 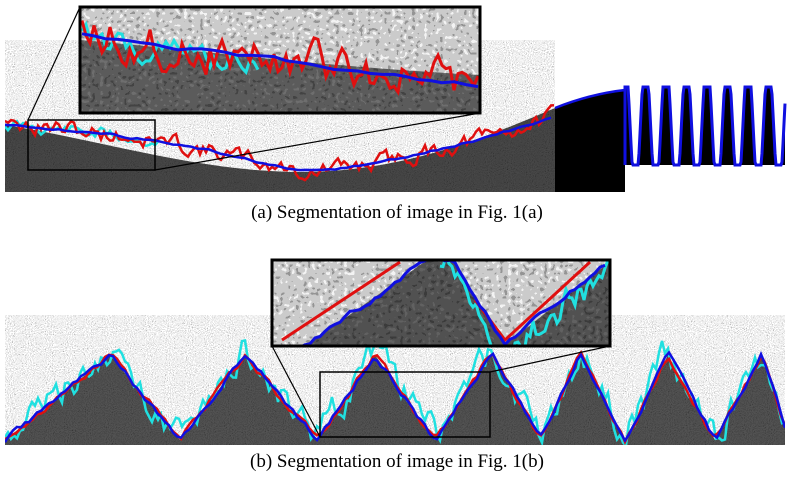 What do you see at coordinates (397, 461) in the screenshot?
I see `caption: (b) Segmentation of image in Fig. 1(b)` at bounding box center [397, 461].